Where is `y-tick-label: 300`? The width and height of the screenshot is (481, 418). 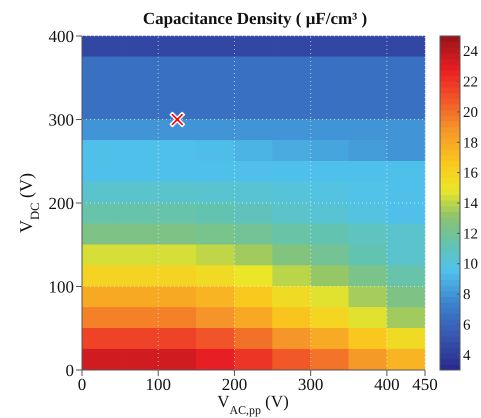 y-tick-label: 300 is located at coordinates (61, 120).